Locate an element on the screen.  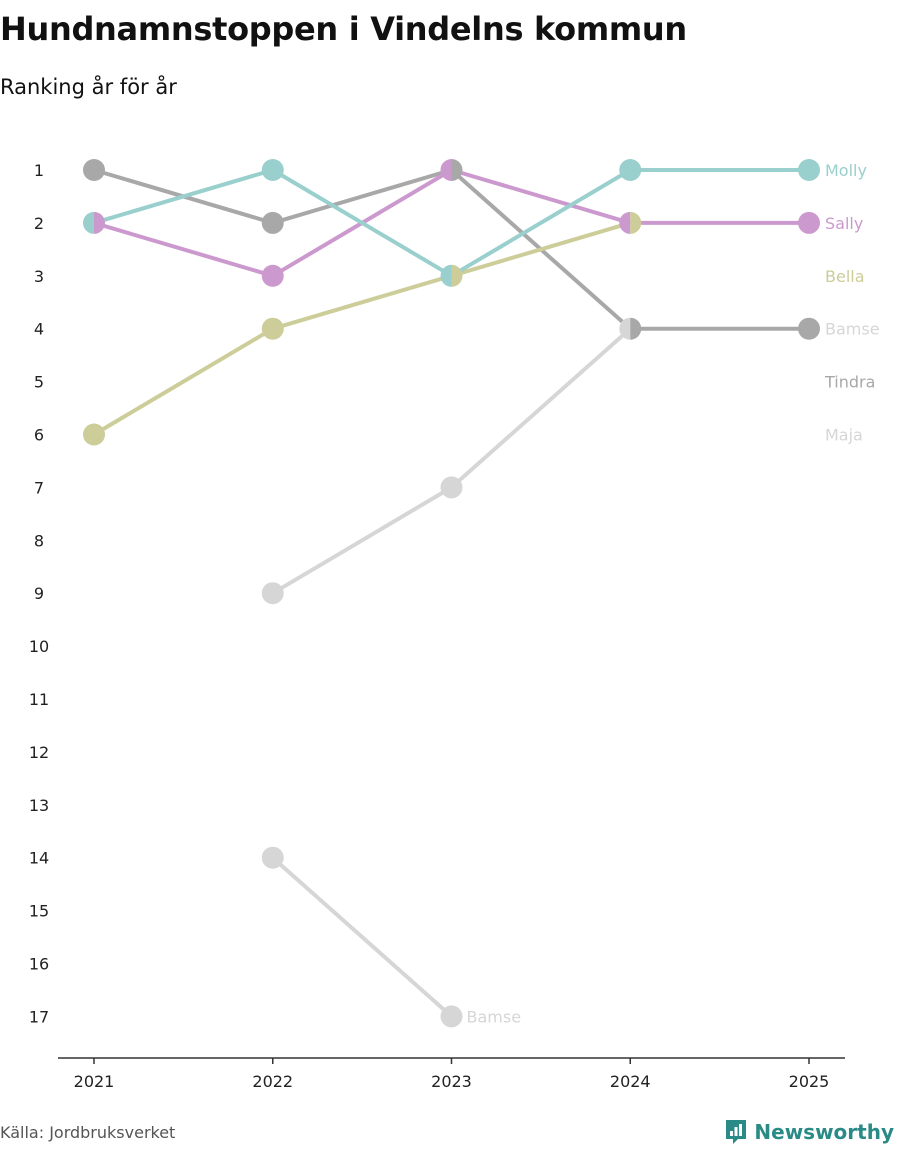
x-tick-label: 2022 is located at coordinates (272, 1081).